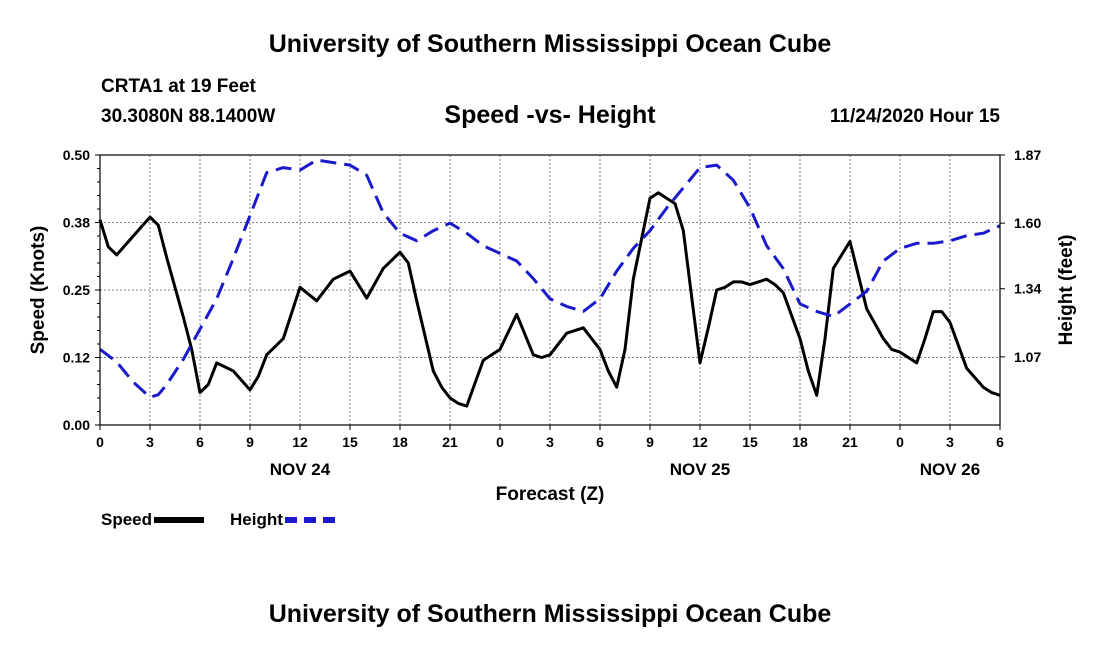 This screenshot has width=1100, height=650. Describe the element at coordinates (550, 115) in the screenshot. I see `chart-title: Speed -vs- Height` at that location.